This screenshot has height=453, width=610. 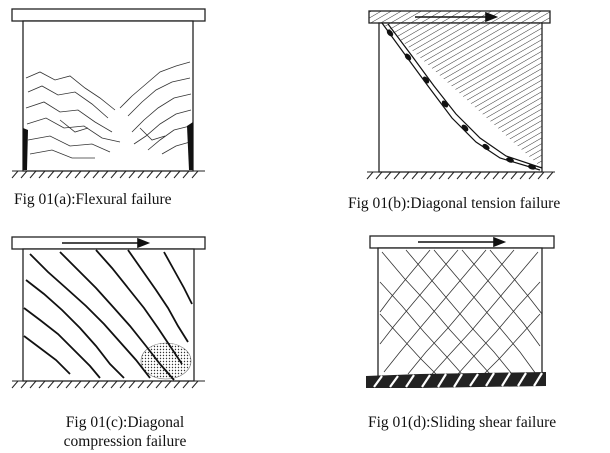 I want to click on caption-b: Fig 01(b):Diagonal tension failure, so click(x=454, y=203).